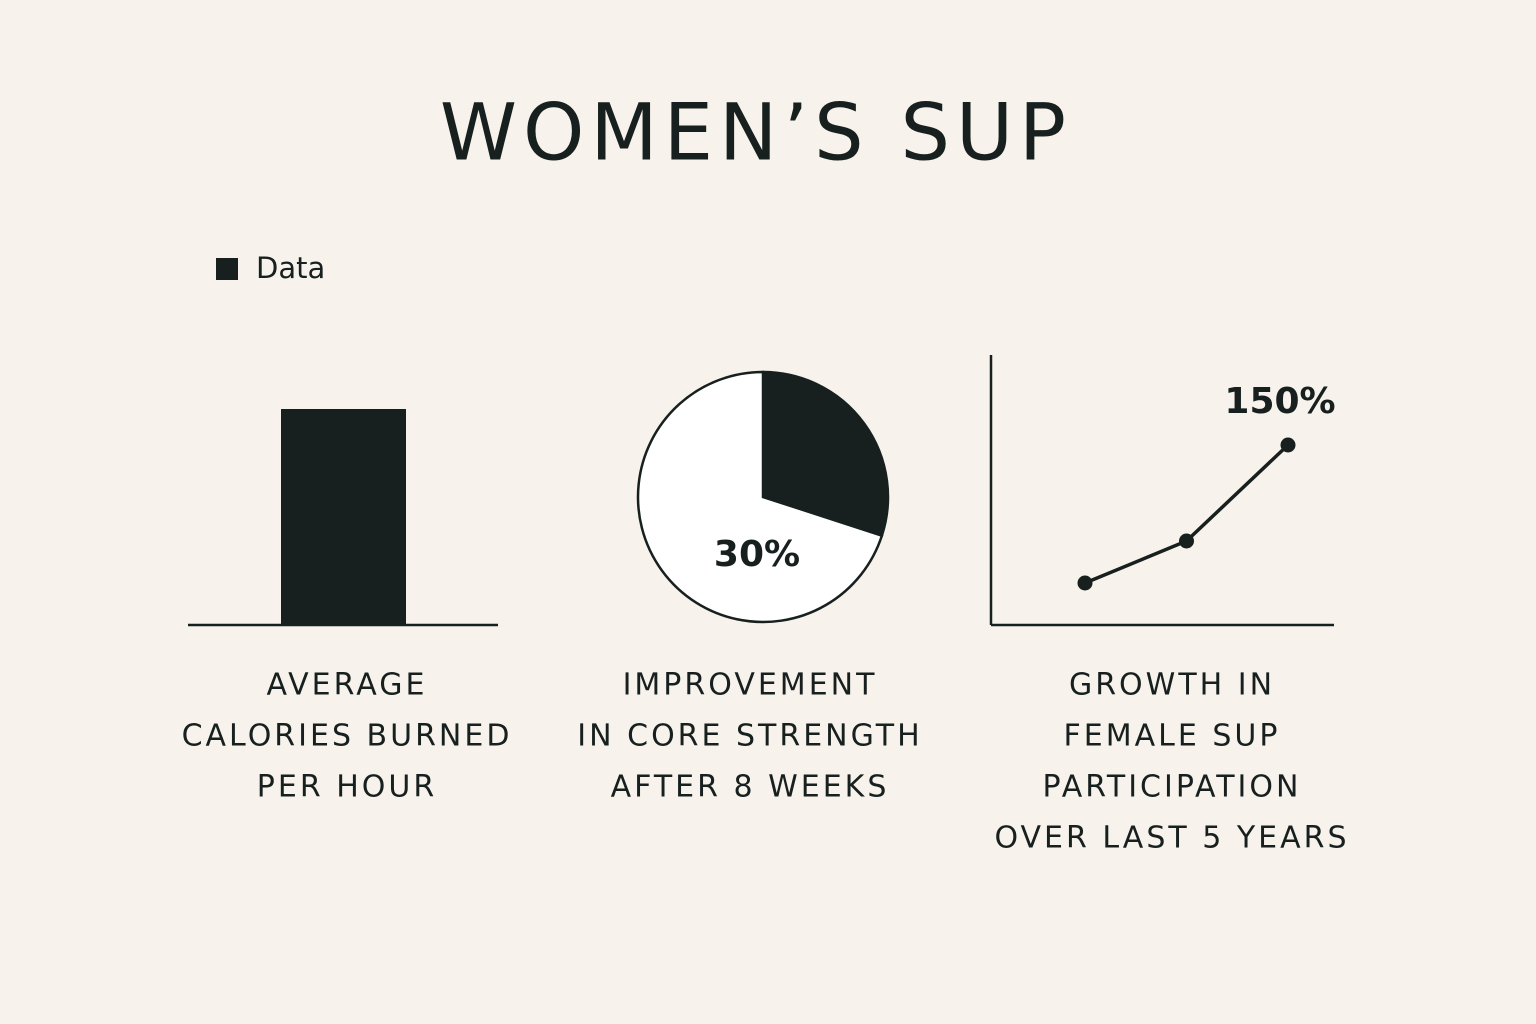  I want to click on page-title: WOMEN’S SUP, so click(756, 133).